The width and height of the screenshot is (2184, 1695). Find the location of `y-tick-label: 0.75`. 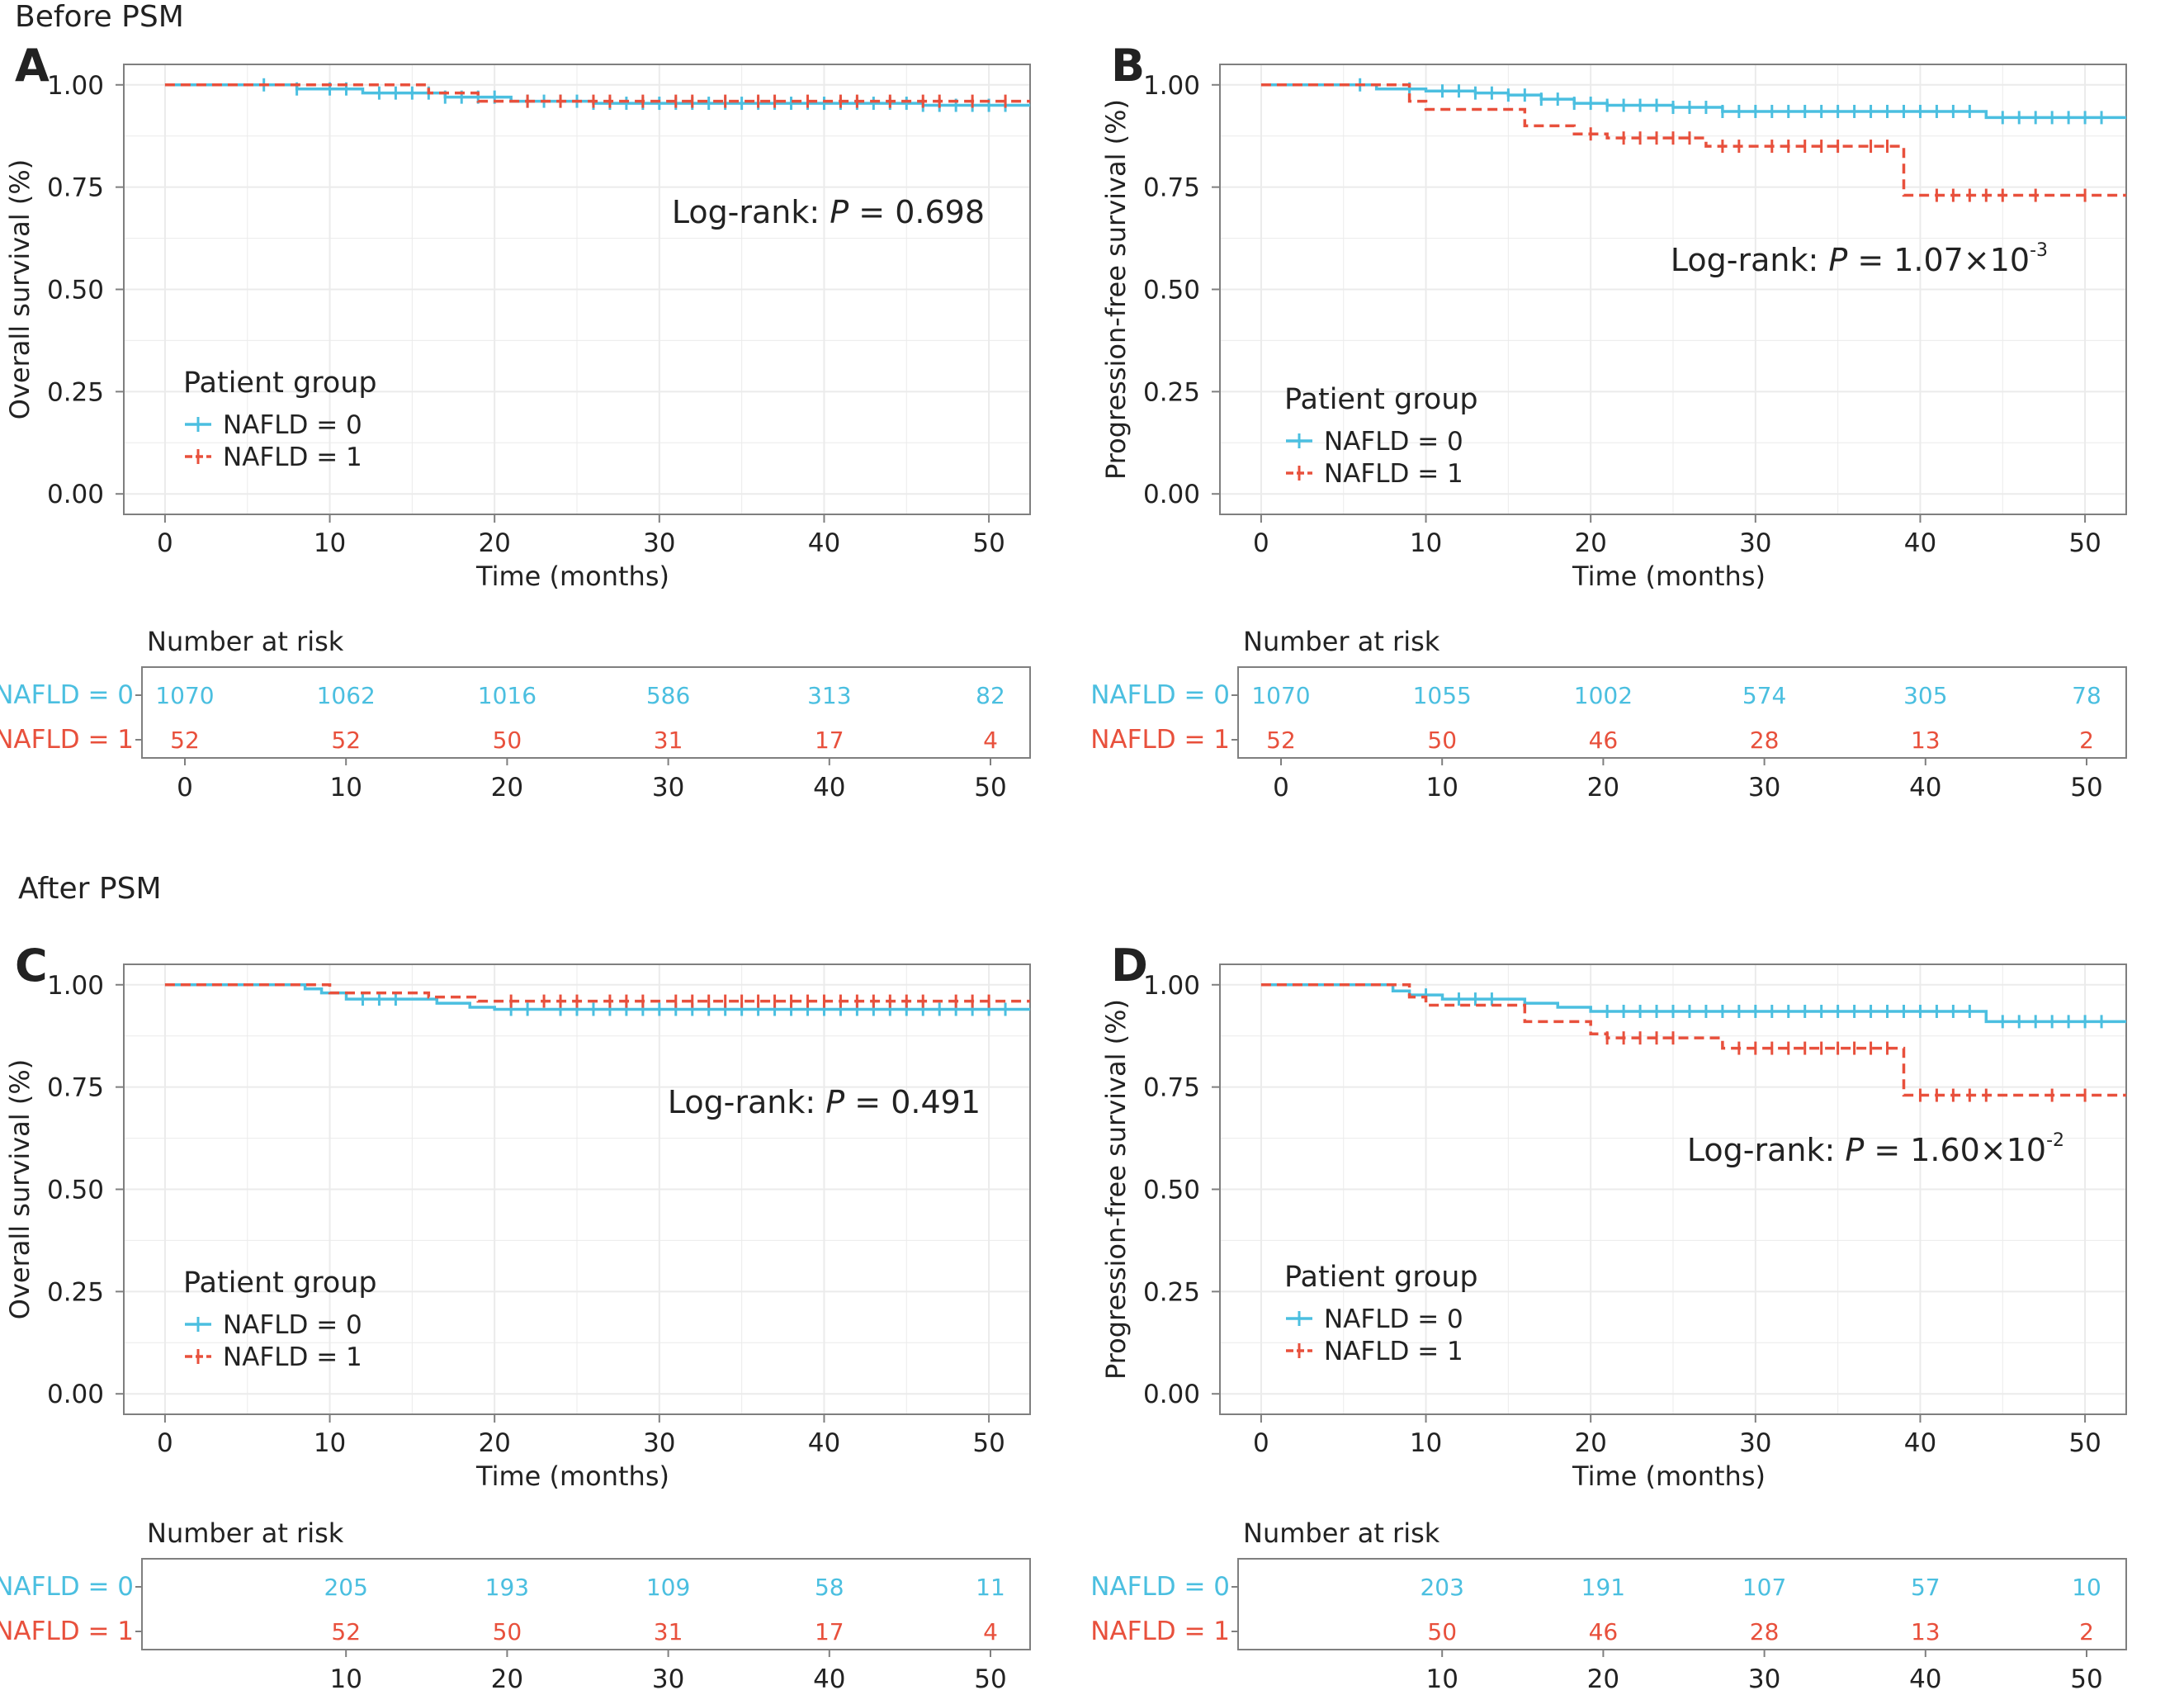

y-tick-label: 0.75 is located at coordinates (75, 1088).